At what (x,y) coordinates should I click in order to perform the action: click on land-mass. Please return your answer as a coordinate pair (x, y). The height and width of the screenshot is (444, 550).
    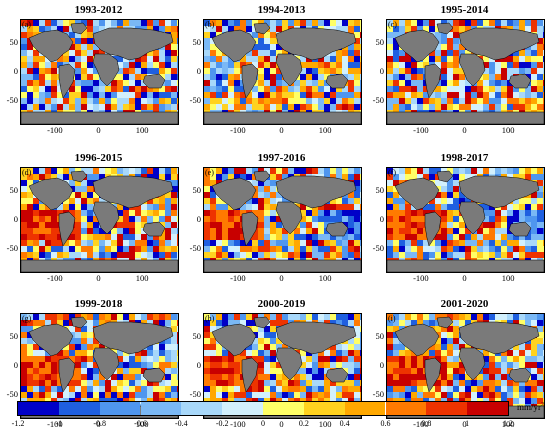
    Looking at the image, I should click on (337, 229).